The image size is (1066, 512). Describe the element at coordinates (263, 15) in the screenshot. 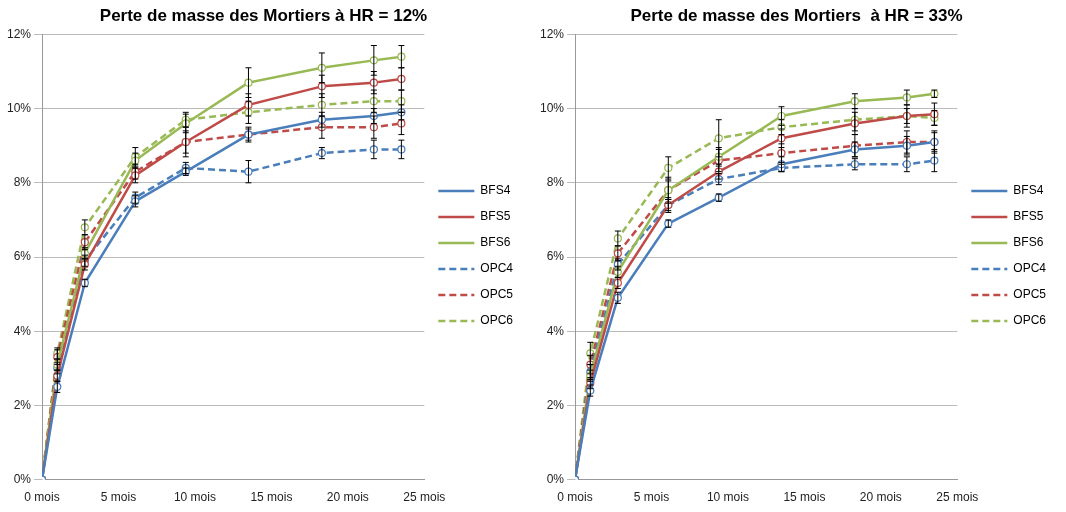

I see `chart-title: Perte de masse des Mortiers à HR = 12%` at that location.